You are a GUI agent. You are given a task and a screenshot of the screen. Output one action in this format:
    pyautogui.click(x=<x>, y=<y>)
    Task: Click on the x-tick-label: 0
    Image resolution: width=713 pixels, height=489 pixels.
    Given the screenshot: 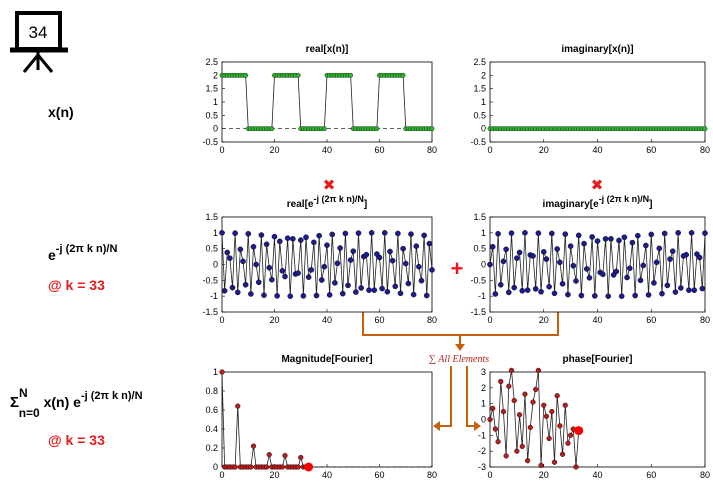 What is the action you would take?
    pyautogui.click(x=489, y=320)
    